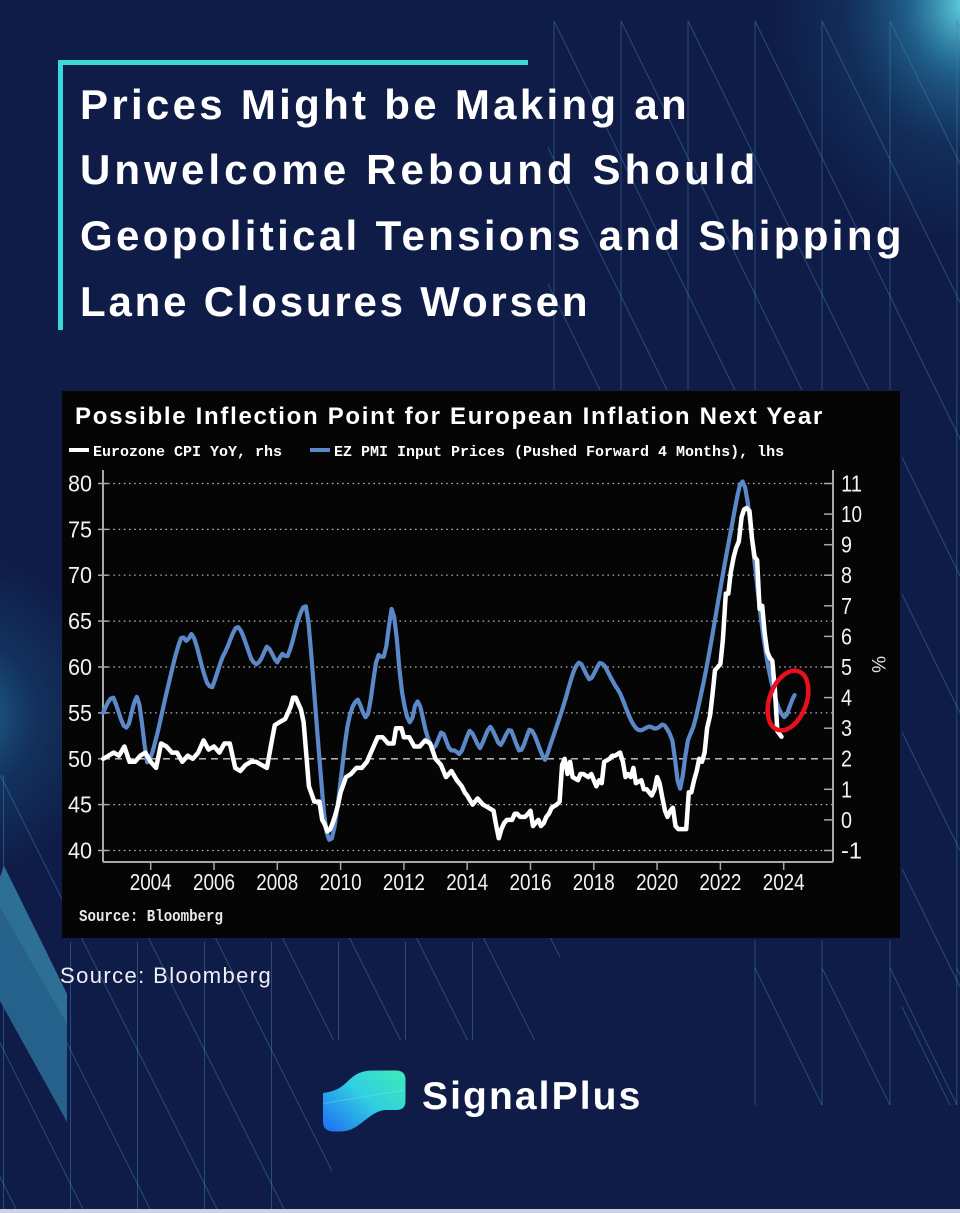 The height and width of the screenshot is (1213, 960). Describe the element at coordinates (214, 882) in the screenshot. I see `svg-text: 2006` at that location.